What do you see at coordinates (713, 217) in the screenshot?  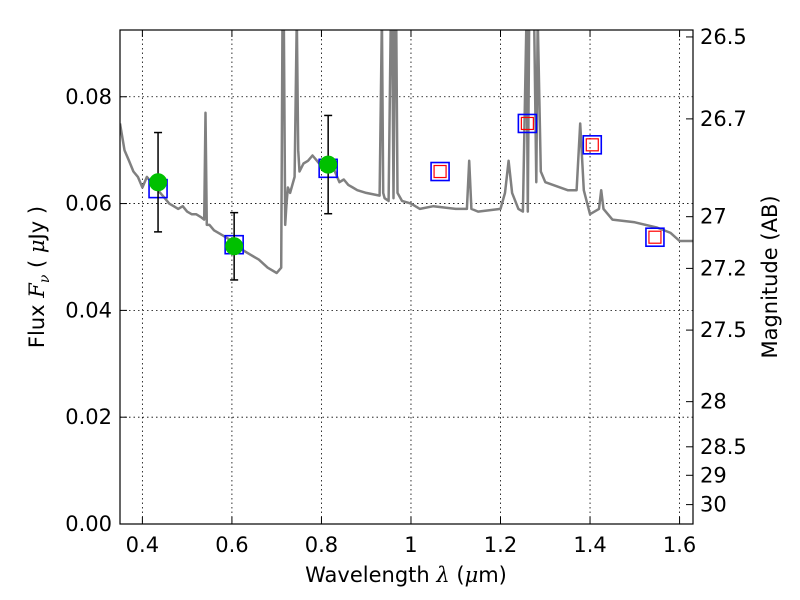 I see `mag-tick-label: 27` at bounding box center [713, 217].